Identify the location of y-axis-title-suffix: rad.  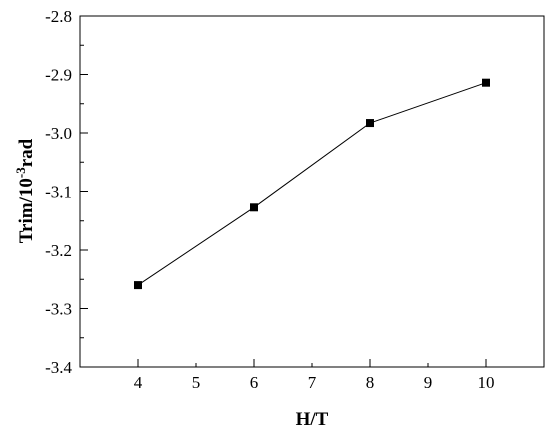
(26, 152).